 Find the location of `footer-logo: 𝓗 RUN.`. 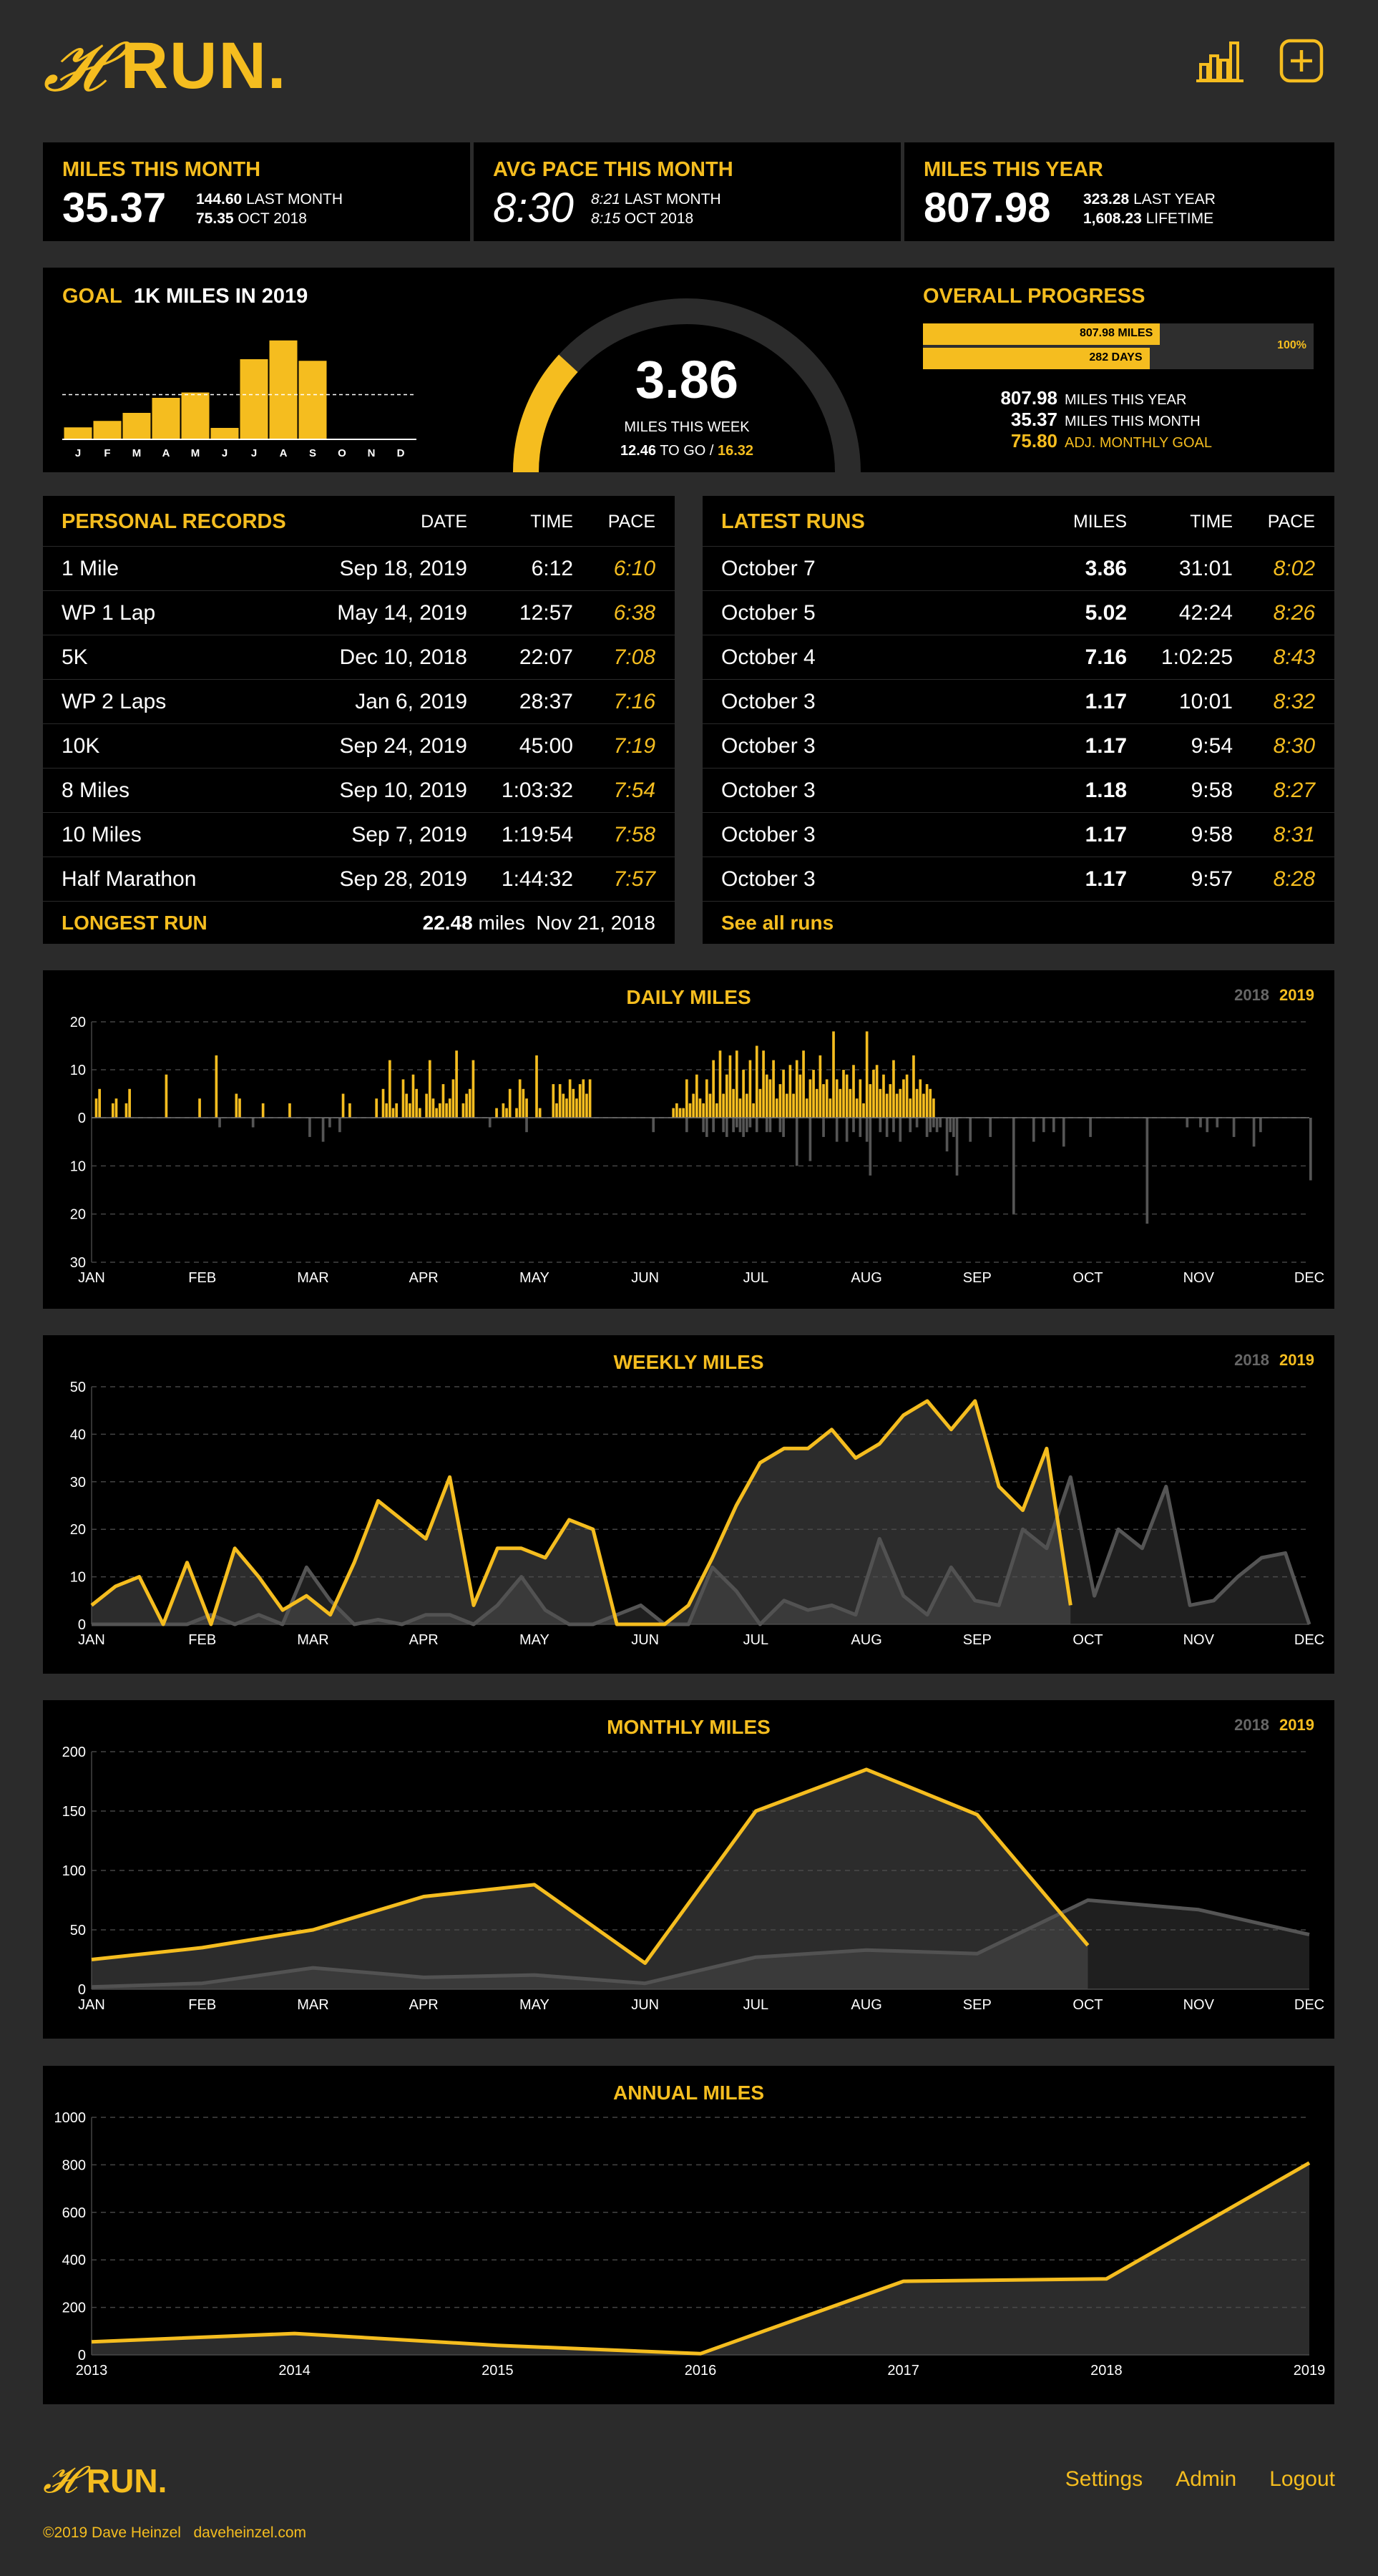

footer-logo: 𝓗 RUN. is located at coordinates (105, 2480).